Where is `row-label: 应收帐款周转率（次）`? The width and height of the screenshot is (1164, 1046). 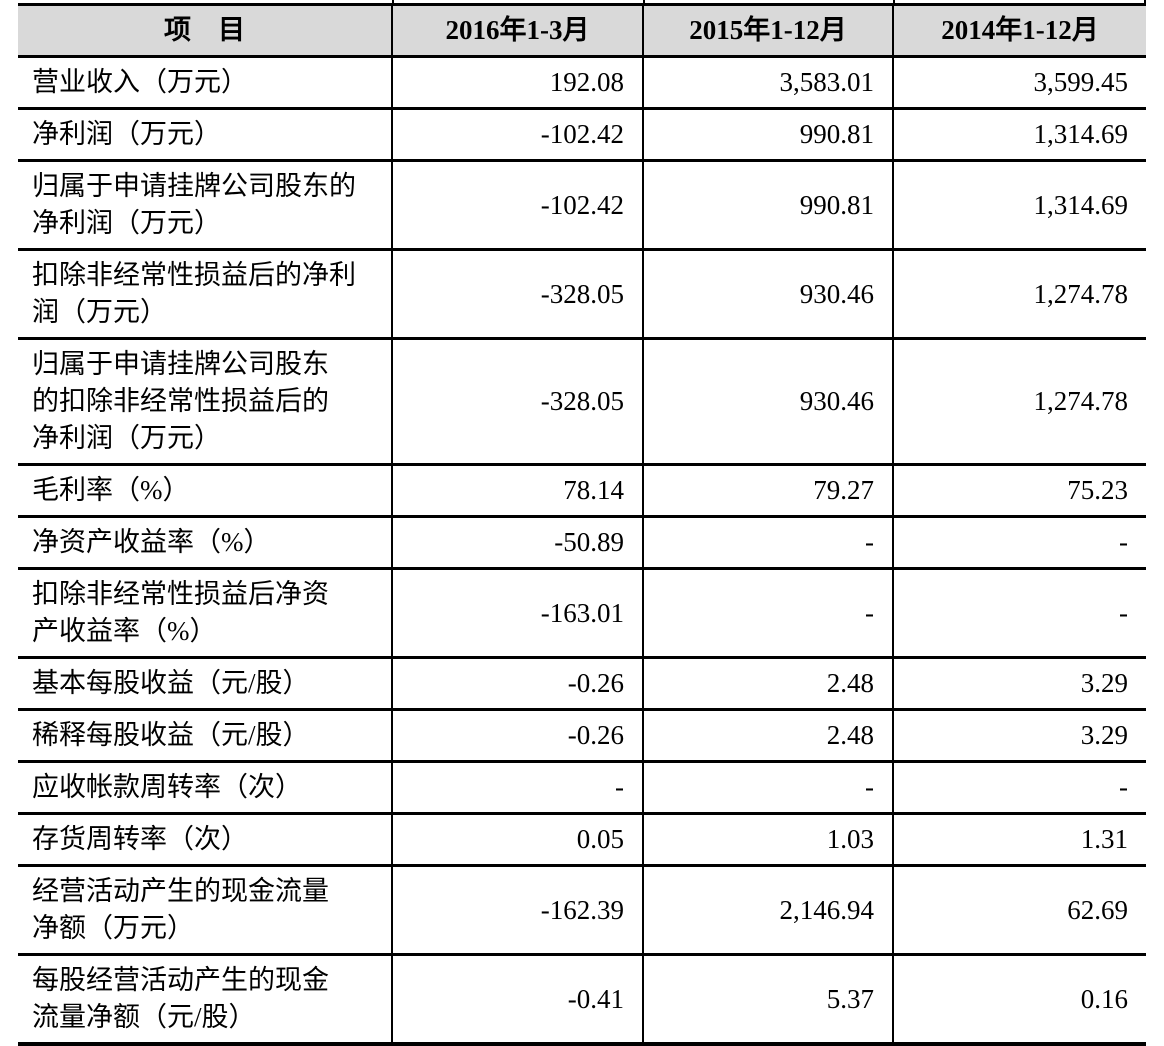
row-label: 应收帐款周转率（次） is located at coordinates (205, 788).